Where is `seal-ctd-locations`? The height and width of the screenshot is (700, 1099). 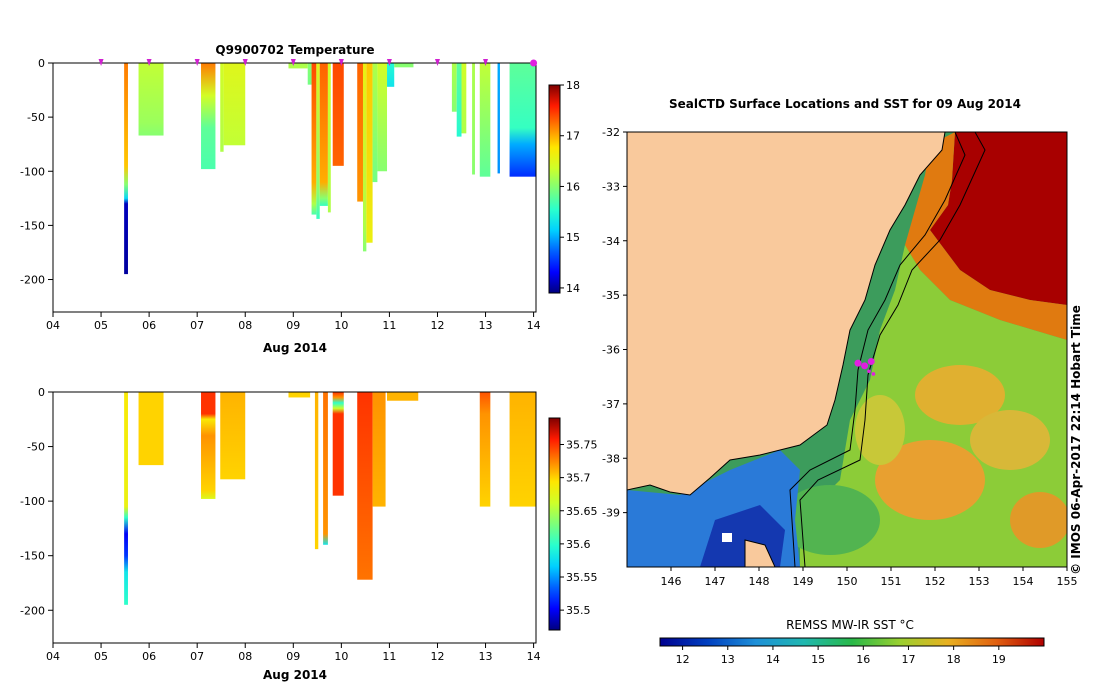
seal-ctd-locations is located at coordinates (865, 366).